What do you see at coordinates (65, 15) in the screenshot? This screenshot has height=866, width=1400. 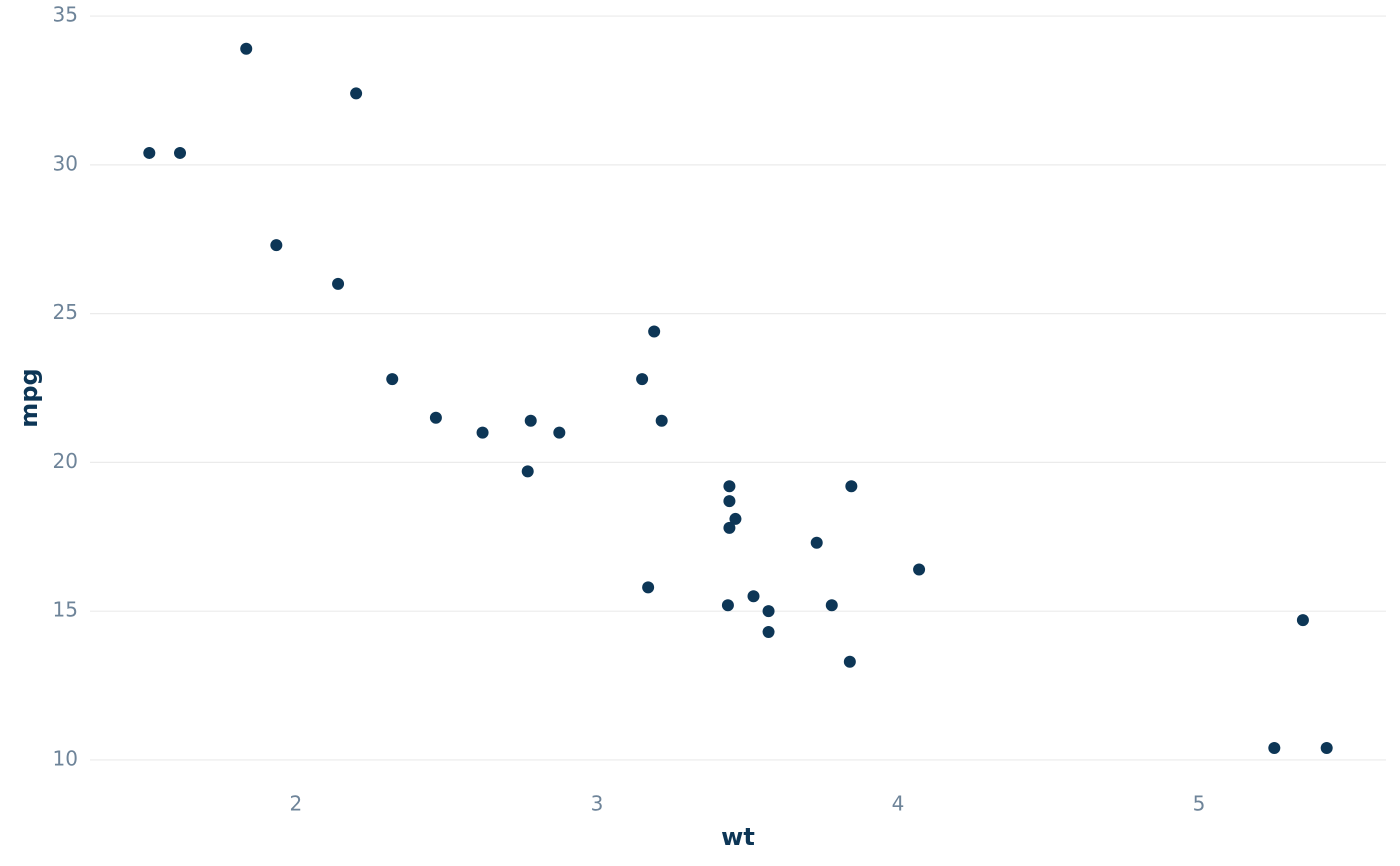 I see `y-tick-label: 35` at bounding box center [65, 15].